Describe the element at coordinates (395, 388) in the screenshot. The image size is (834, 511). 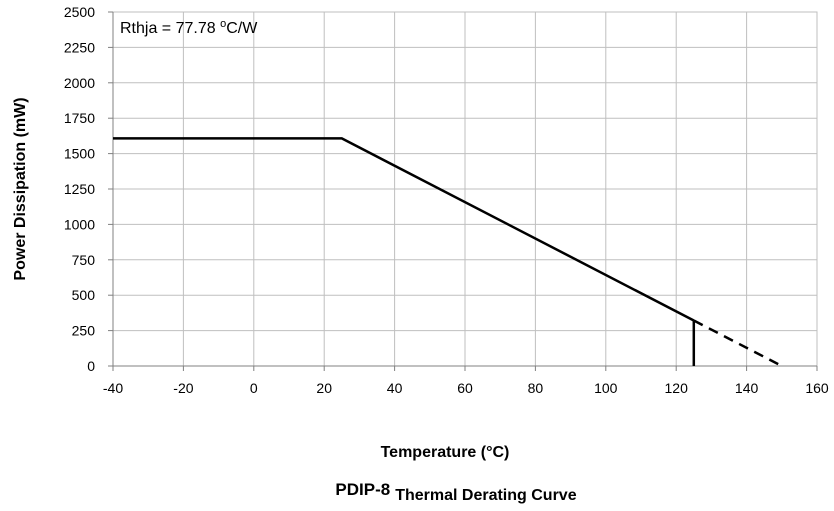
I see `x-tick-label: 40` at that location.